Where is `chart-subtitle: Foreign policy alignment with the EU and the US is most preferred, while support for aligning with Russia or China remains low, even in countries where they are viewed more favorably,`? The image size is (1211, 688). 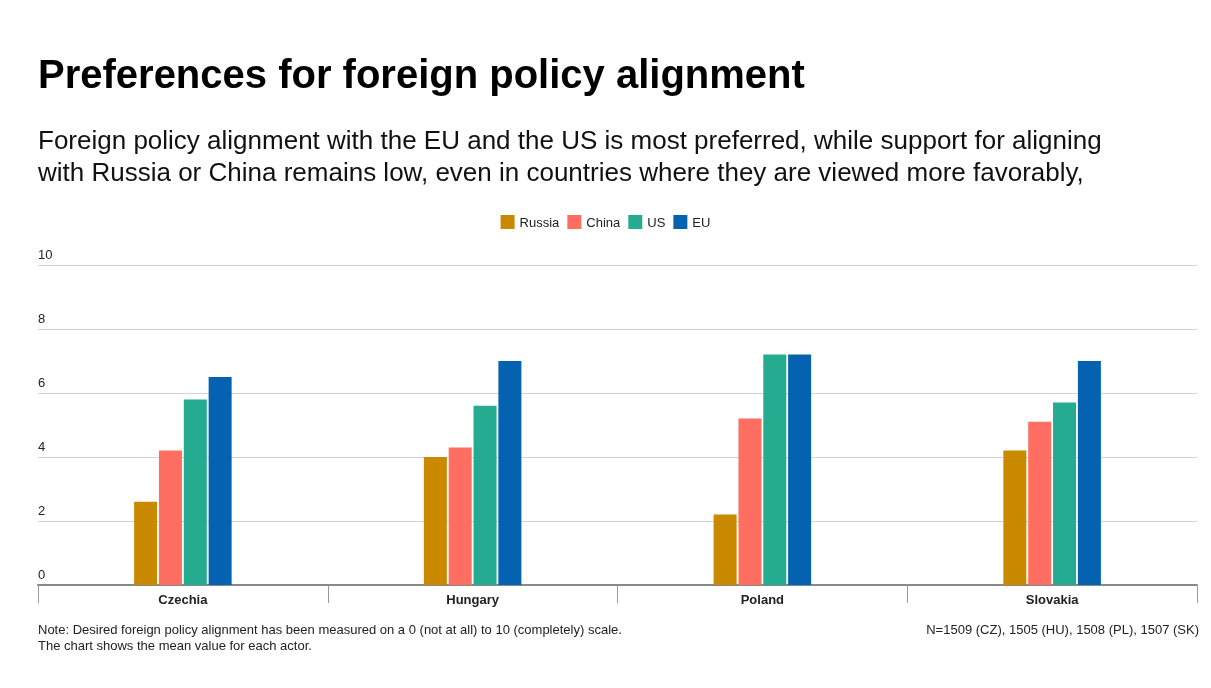
chart-subtitle: Foreign policy alignment with the EU and the US is most preferred, while support for aligning with Russia or China remains low, even in countries where they are viewed more favorably, is located at coordinates (570, 156).